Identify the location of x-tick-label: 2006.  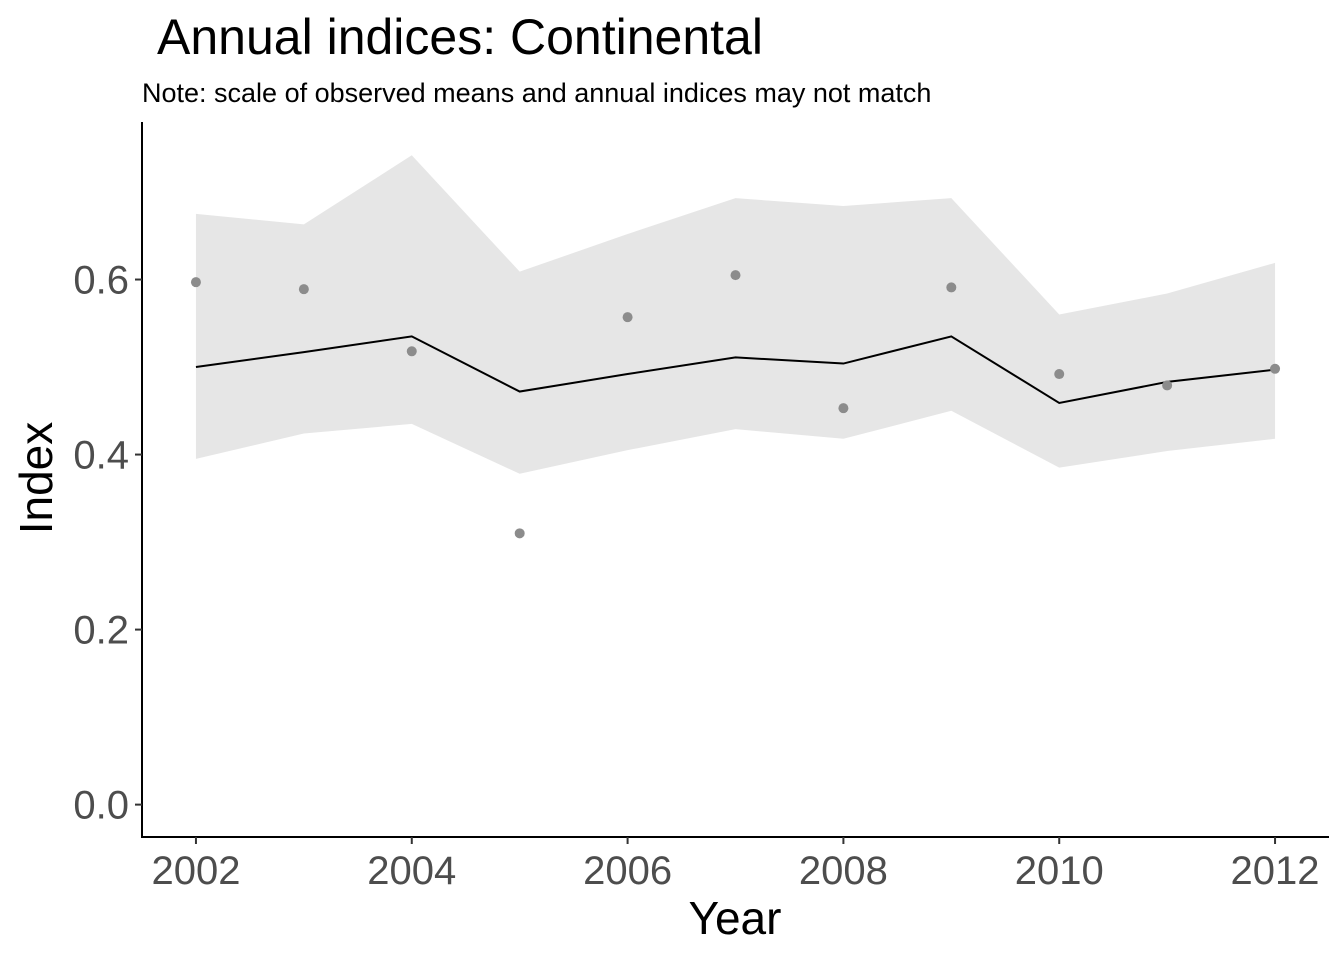
(627, 871).